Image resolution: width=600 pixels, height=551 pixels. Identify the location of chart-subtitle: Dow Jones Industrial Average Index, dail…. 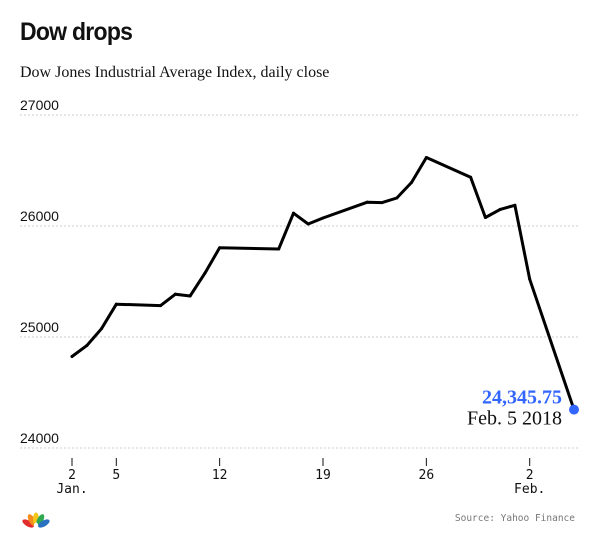
(175, 72).